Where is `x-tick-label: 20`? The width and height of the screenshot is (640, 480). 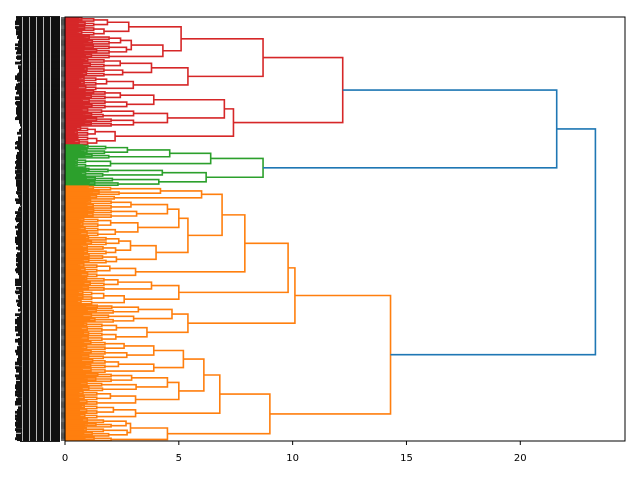
x-tick-label: 20 is located at coordinates (520, 458).